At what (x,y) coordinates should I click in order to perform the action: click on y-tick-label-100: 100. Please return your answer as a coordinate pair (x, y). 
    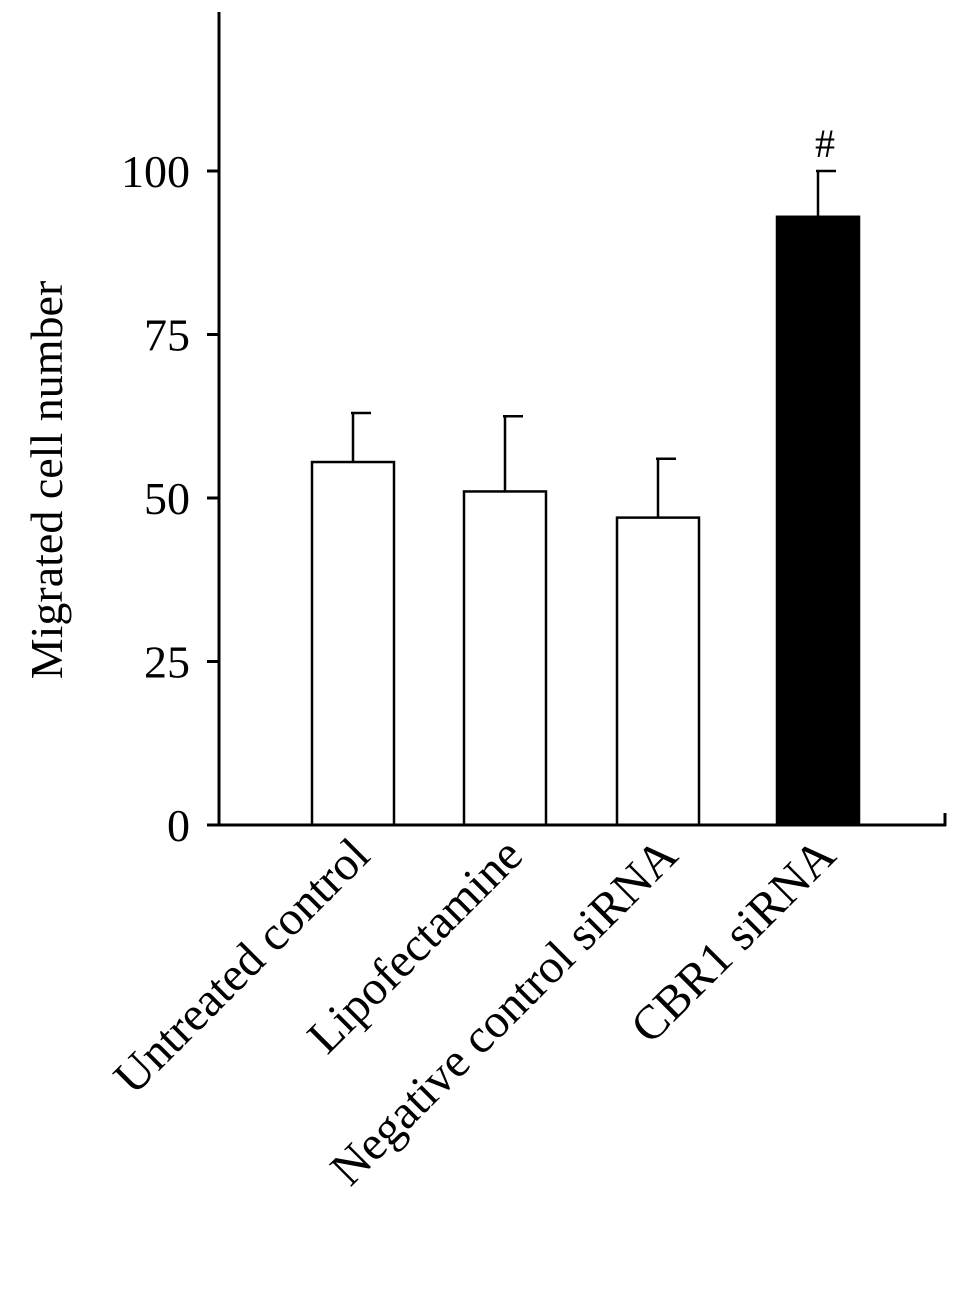
    Looking at the image, I should click on (155, 171).